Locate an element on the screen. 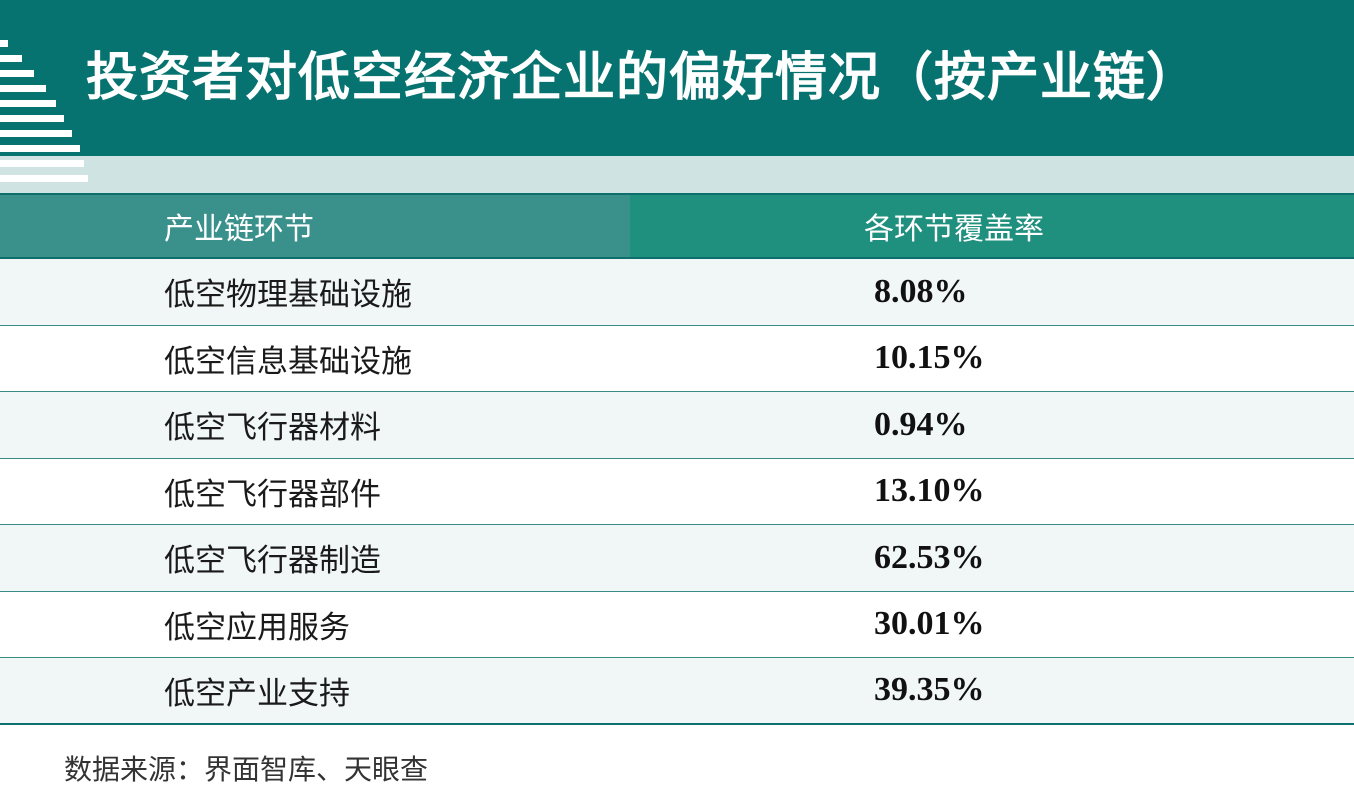  data-source-note: 数据来源：界面智库、天眼查 is located at coordinates (246, 769).